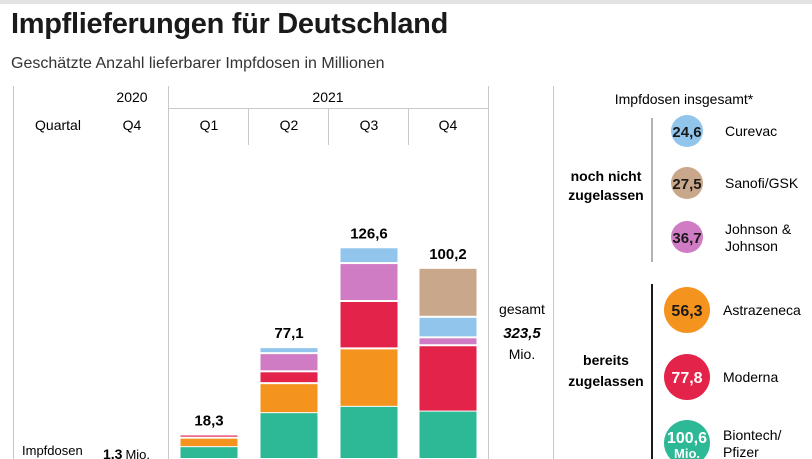 This screenshot has height=459, width=812. Describe the element at coordinates (448, 378) in the screenshot. I see `bar-q4-4-moderna` at that location.